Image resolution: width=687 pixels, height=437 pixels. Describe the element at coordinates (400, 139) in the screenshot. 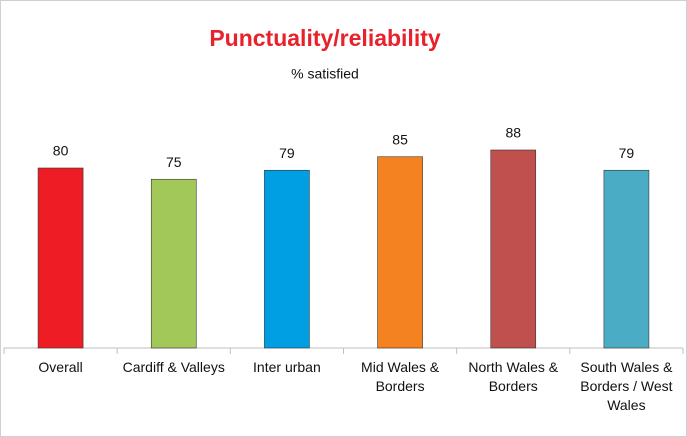

I see `value-label: 85` at that location.